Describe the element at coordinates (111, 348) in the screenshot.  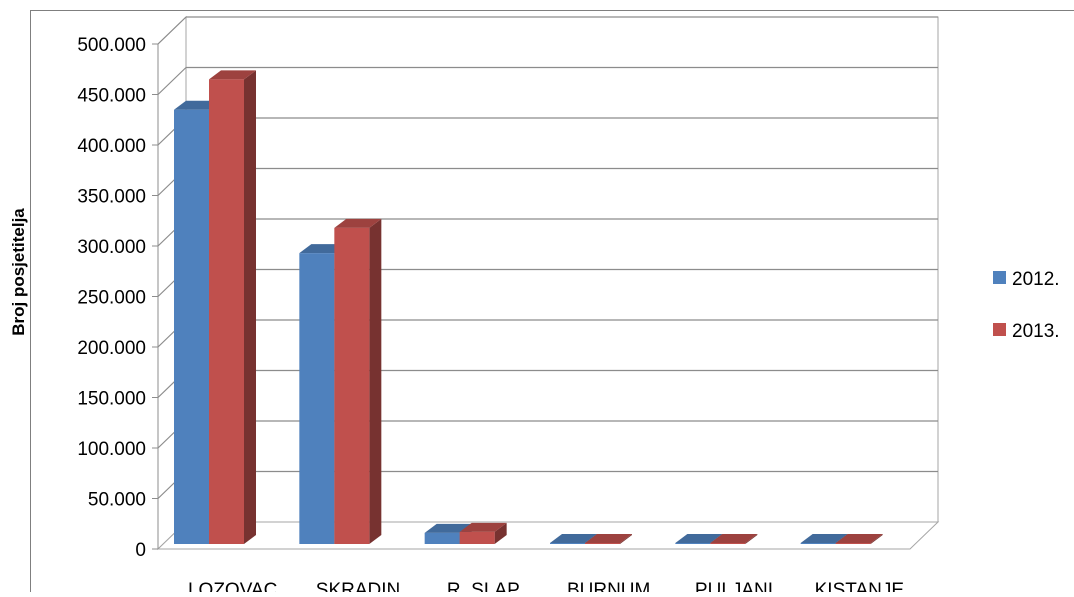
I see `y-tick-label: 200.000` at that location.